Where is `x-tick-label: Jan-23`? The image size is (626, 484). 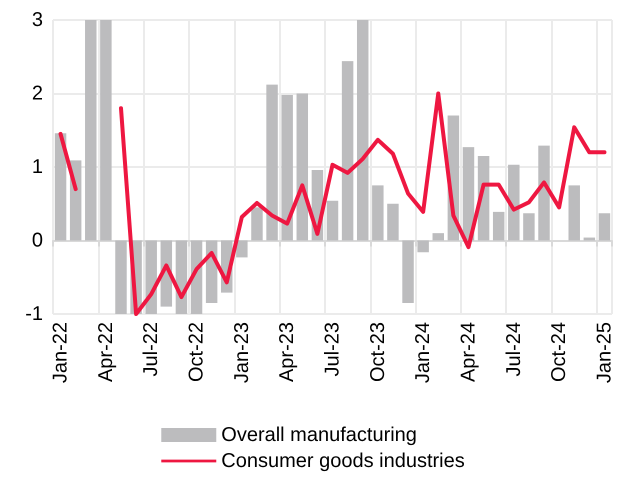
x-tick-label: Jan-23 is located at coordinates (241, 353).